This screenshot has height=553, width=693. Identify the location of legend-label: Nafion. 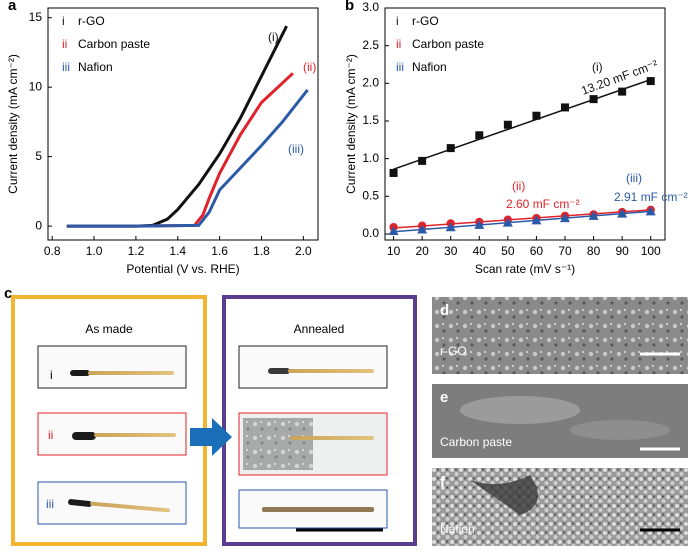
(95, 67).